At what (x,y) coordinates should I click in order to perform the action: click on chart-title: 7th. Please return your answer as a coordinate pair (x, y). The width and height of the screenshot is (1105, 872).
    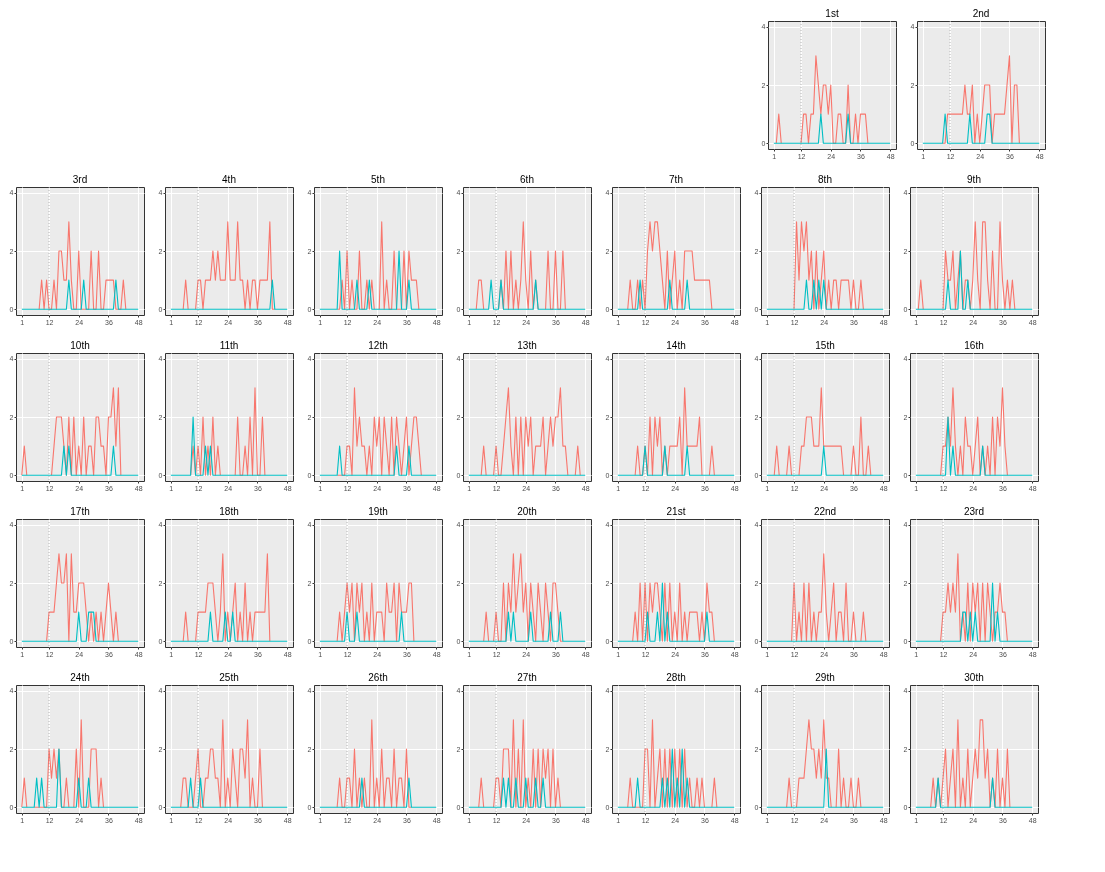
    Looking at the image, I should click on (676, 179).